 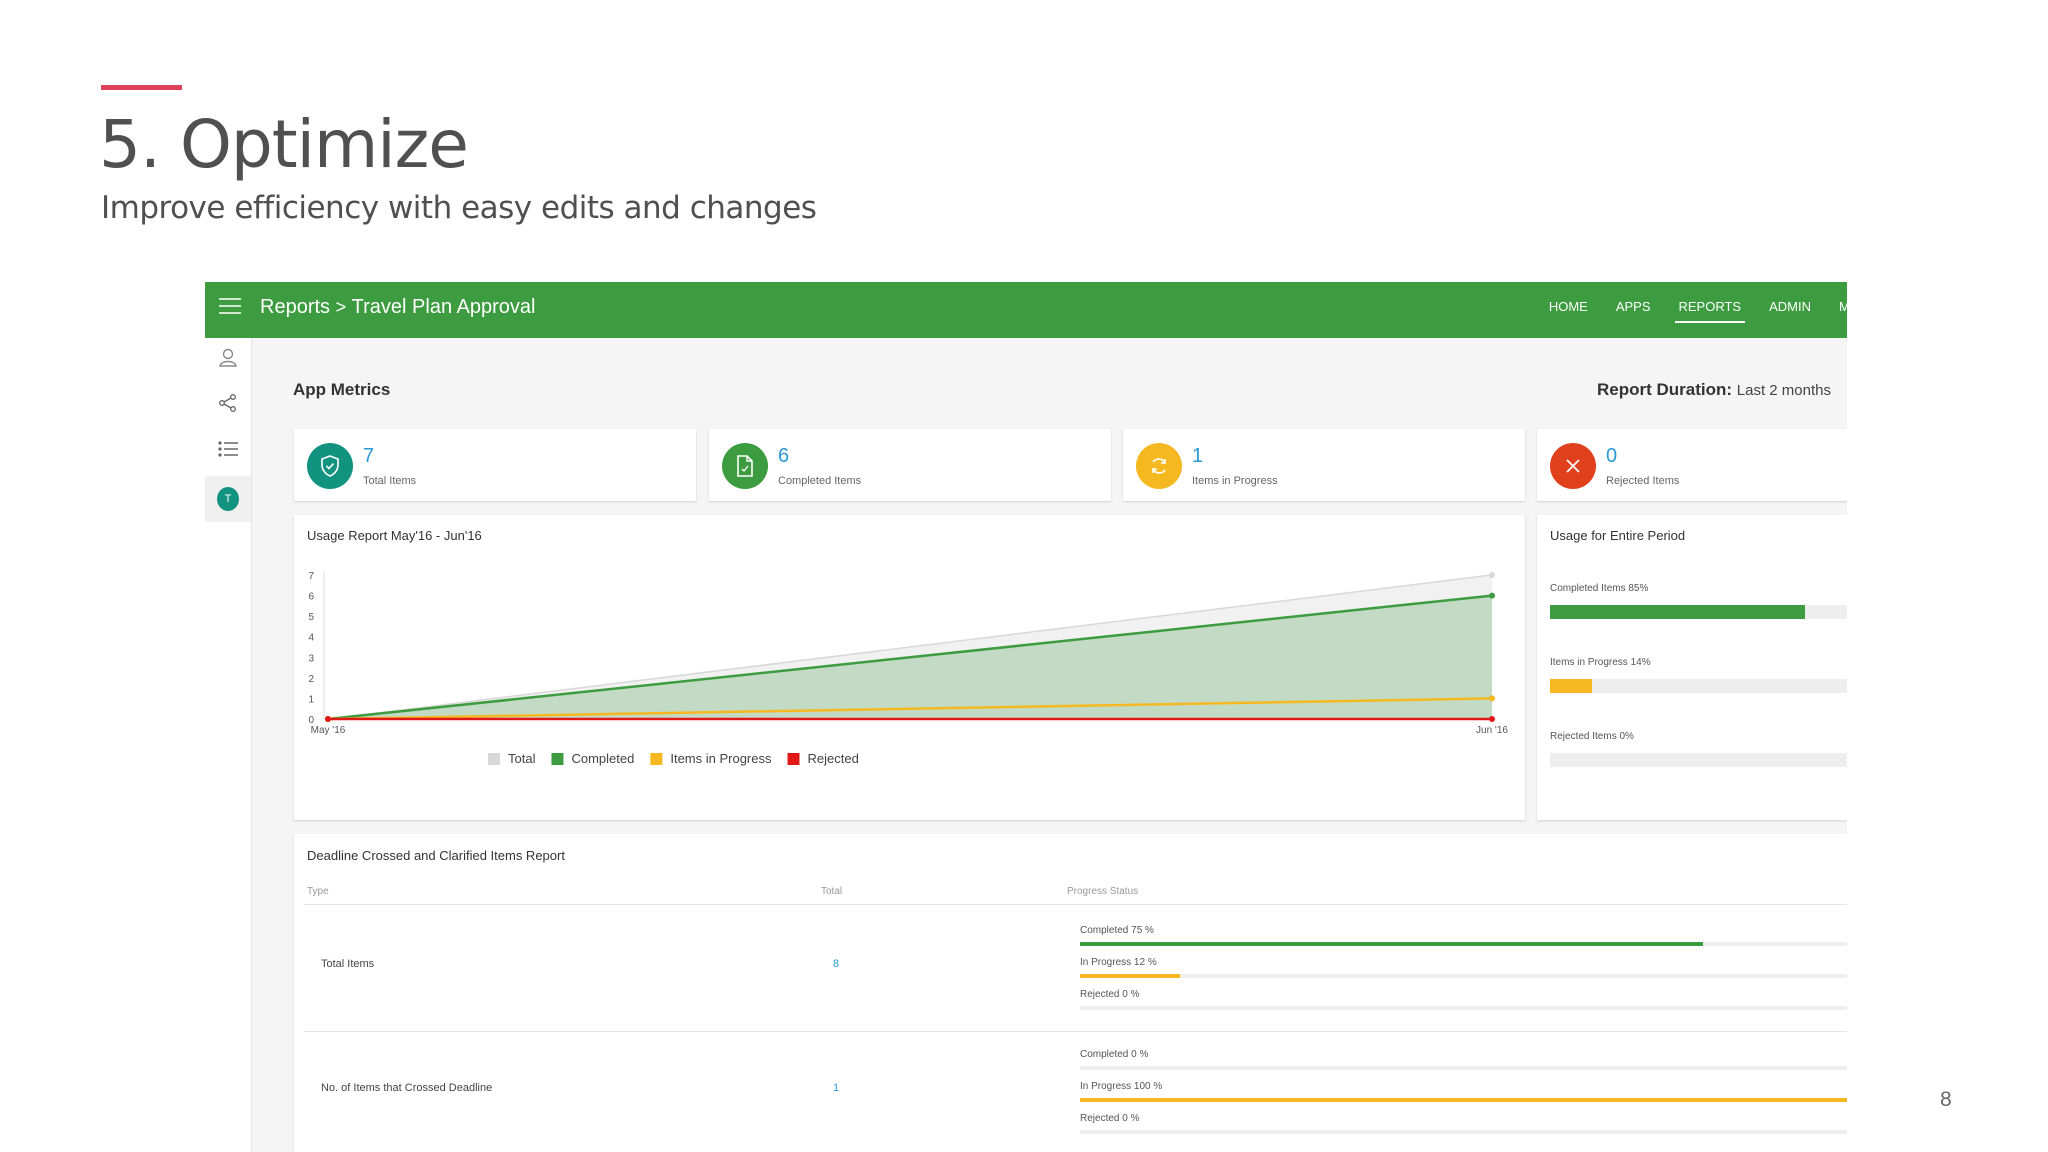 What do you see at coordinates (494, 759) in the screenshot?
I see `series-total-legend-swatch` at bounding box center [494, 759].